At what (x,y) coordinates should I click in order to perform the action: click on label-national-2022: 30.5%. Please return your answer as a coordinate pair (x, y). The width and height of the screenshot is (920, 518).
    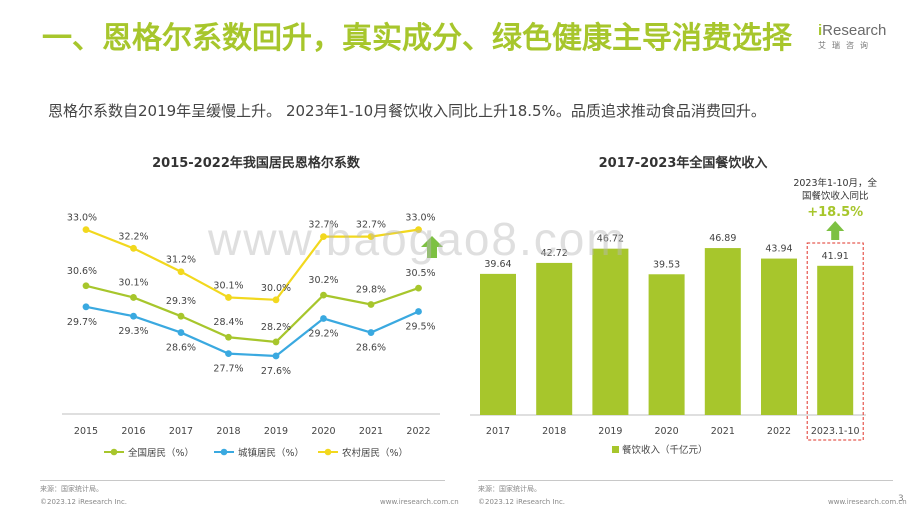
    Looking at the image, I should click on (420, 273).